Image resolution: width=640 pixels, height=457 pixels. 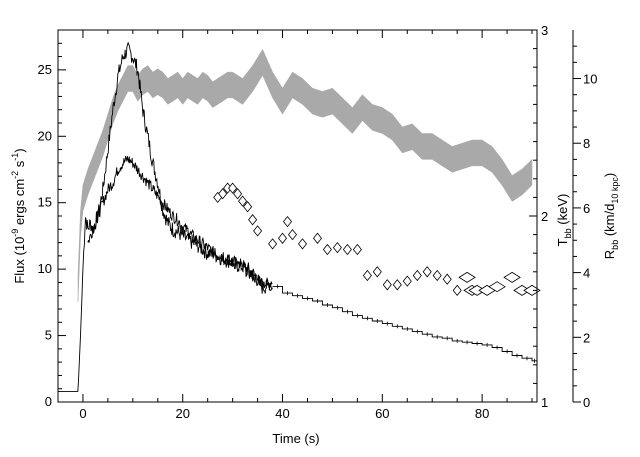 What do you see at coordinates (45, 135) in the screenshot?
I see `y-tick-label: 20` at bounding box center [45, 135].